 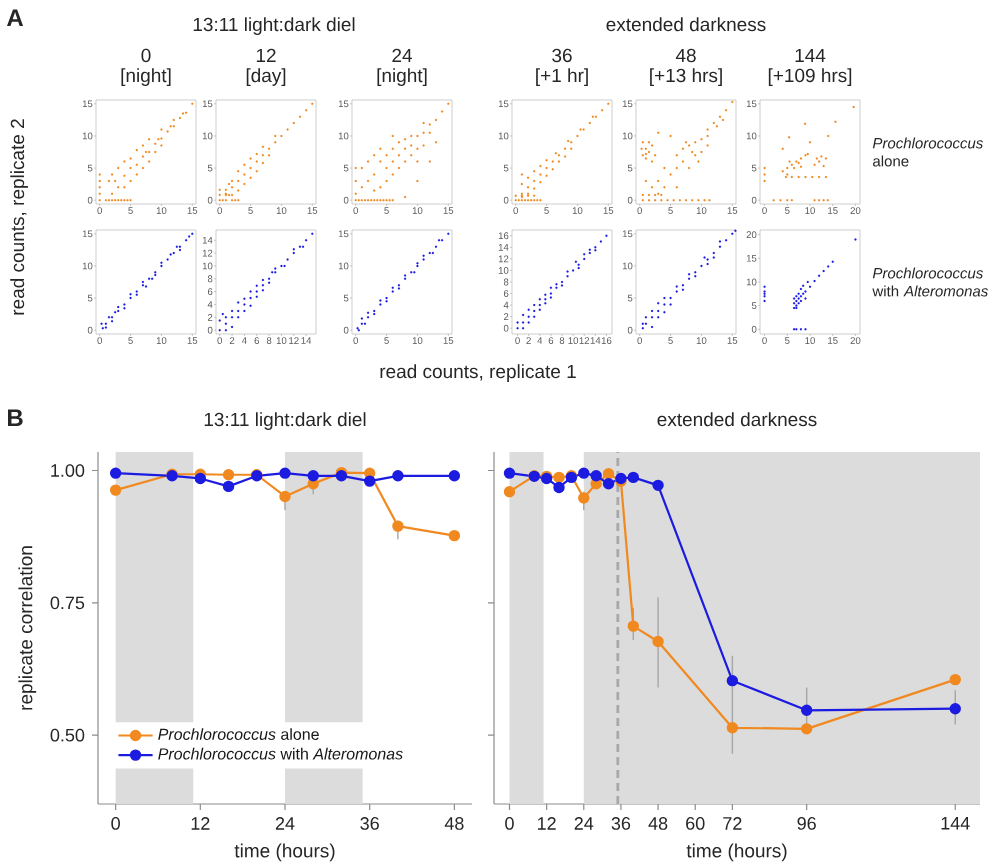 What do you see at coordinates (285, 421) in the screenshot?
I see `chart-title: 13:11 light:dark diel` at bounding box center [285, 421].